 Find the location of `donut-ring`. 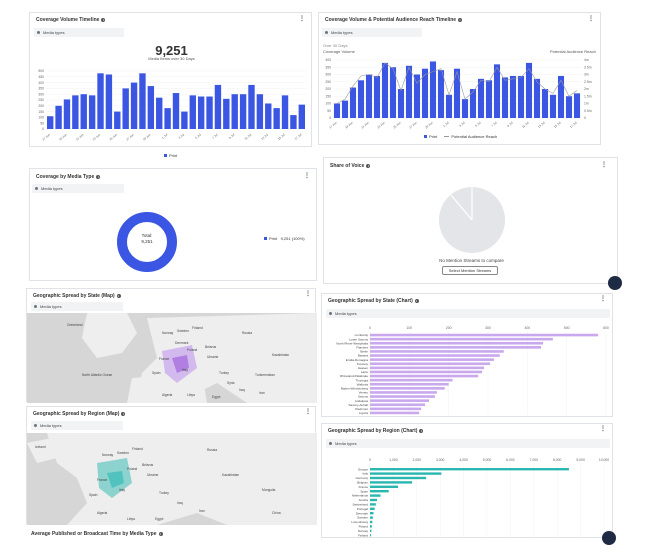

donut-ring is located at coordinates (147, 242).